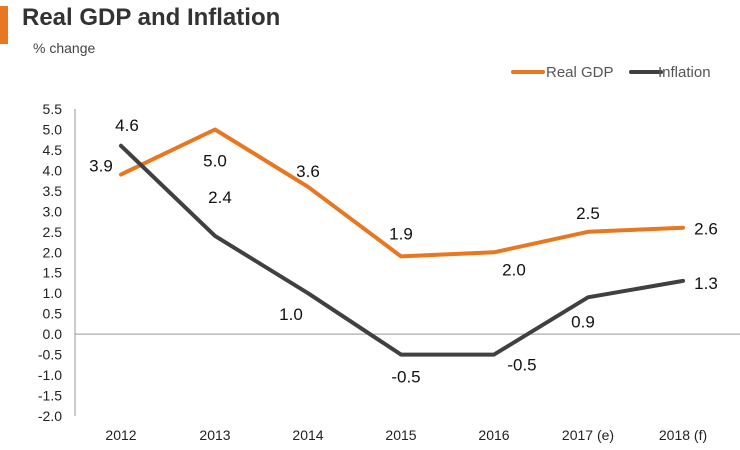 This screenshot has width=740, height=450. Describe the element at coordinates (53, 252) in the screenshot. I see `y-tick-label: 2.0` at that location.